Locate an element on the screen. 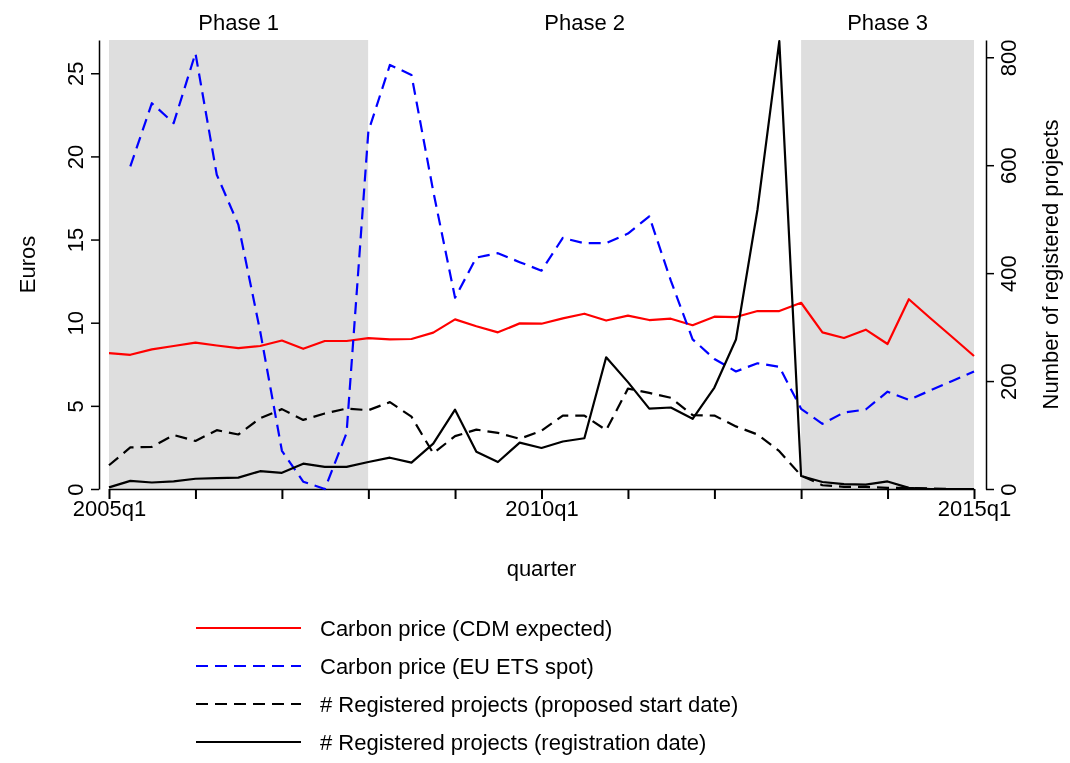 Image resolution: width=1070 pixels, height=763 pixels. band-label: Phase 3 is located at coordinates (887, 22).